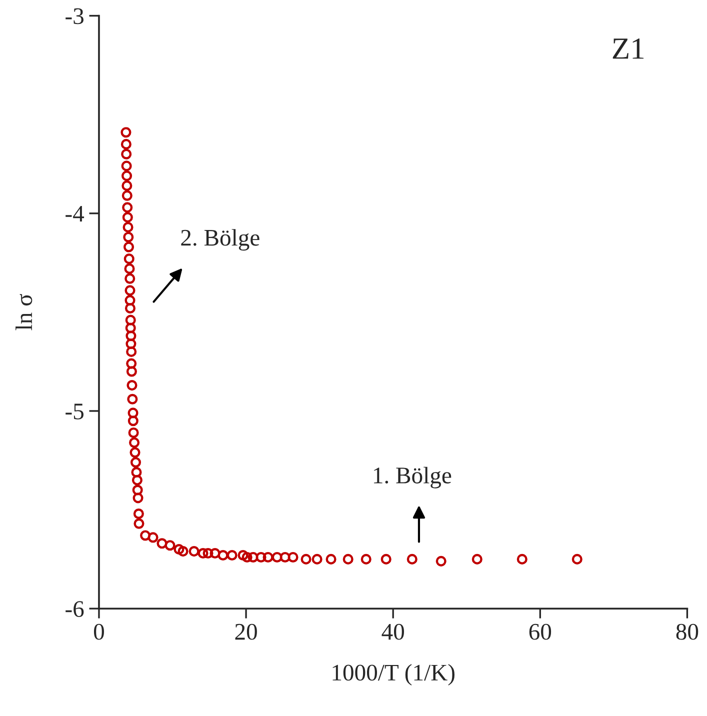  I want to click on x-tick-label: 40, so click(393, 632).